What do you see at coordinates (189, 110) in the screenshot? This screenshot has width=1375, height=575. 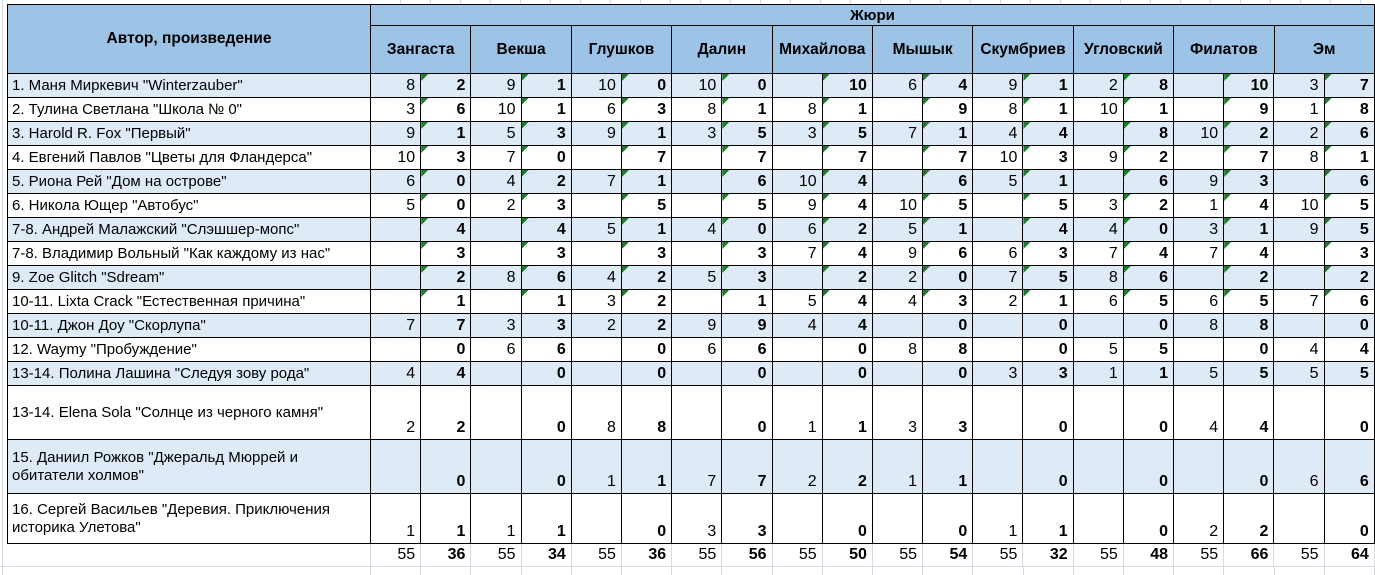 I see `author-cell: 2. Тулина Светлана "Школа № 0"` at bounding box center [189, 110].